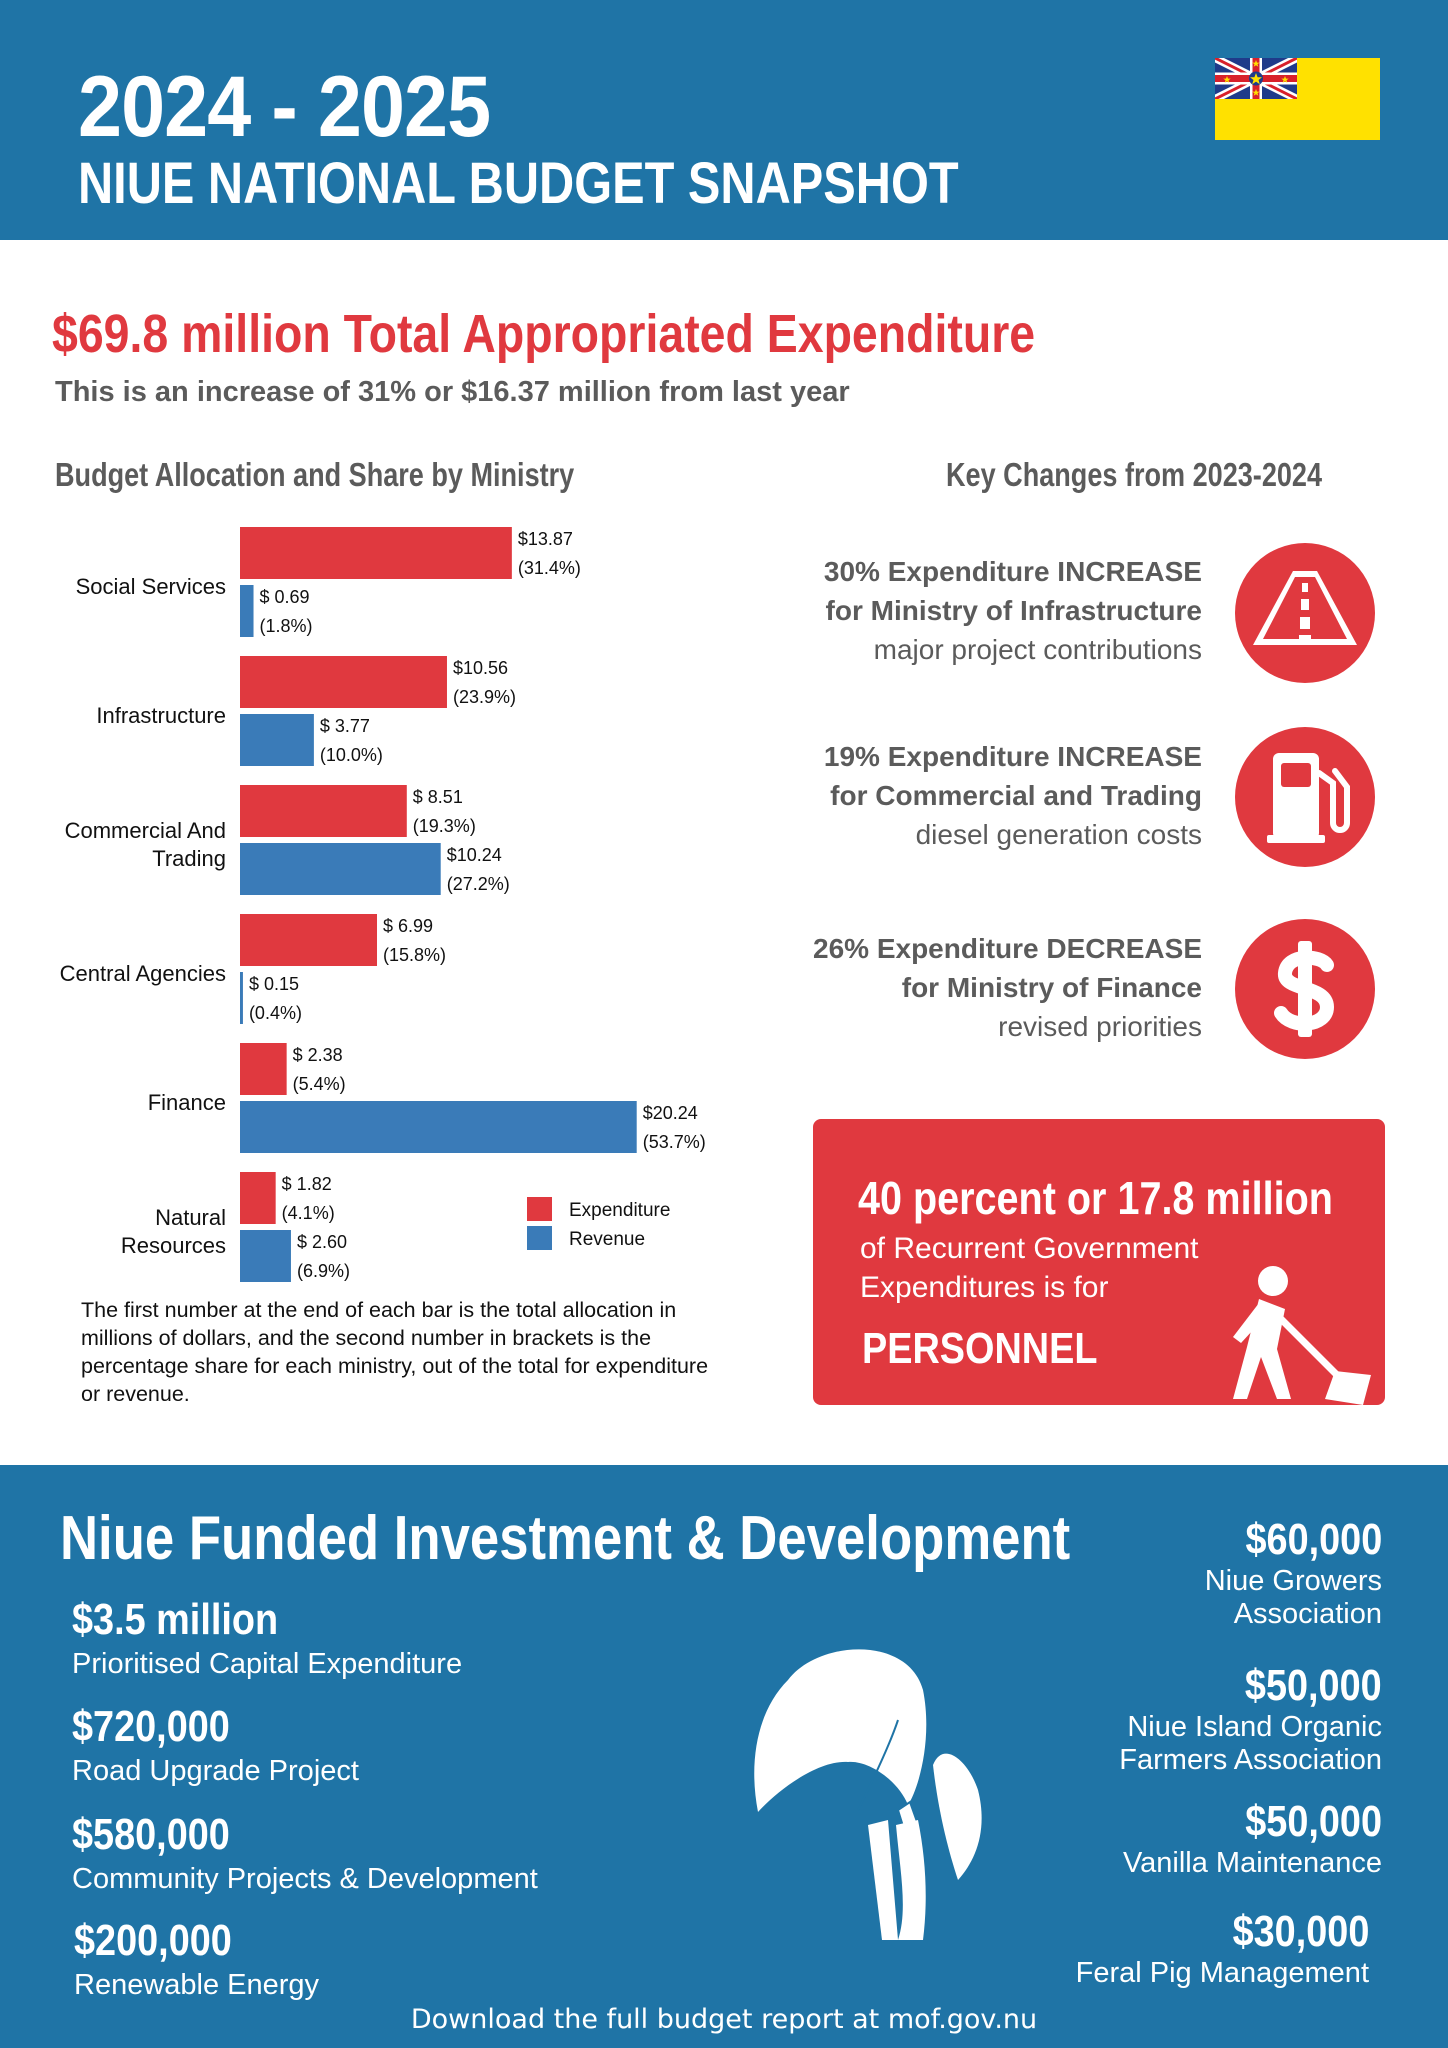 The height and width of the screenshot is (2048, 1448). What do you see at coordinates (1100, 1026) in the screenshot?
I see `key-change-reason: revised priorities` at bounding box center [1100, 1026].